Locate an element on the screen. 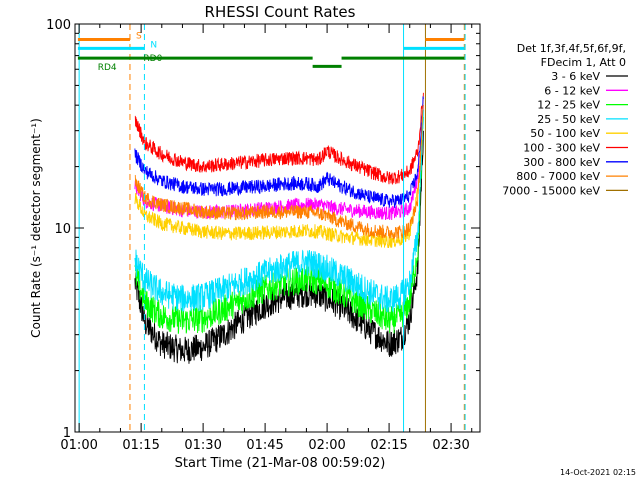 Image resolution: width=640 pixels, height=480 pixels. x-tick-label-0: 01:00 is located at coordinates (78, 445).